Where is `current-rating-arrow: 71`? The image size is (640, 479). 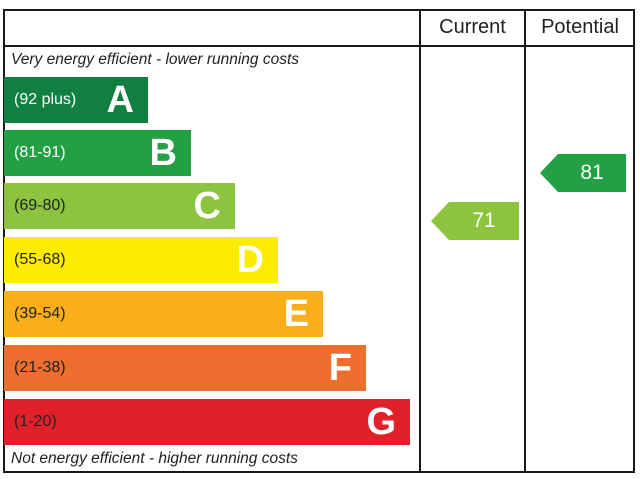 current-rating-arrow: 71 is located at coordinates (475, 221).